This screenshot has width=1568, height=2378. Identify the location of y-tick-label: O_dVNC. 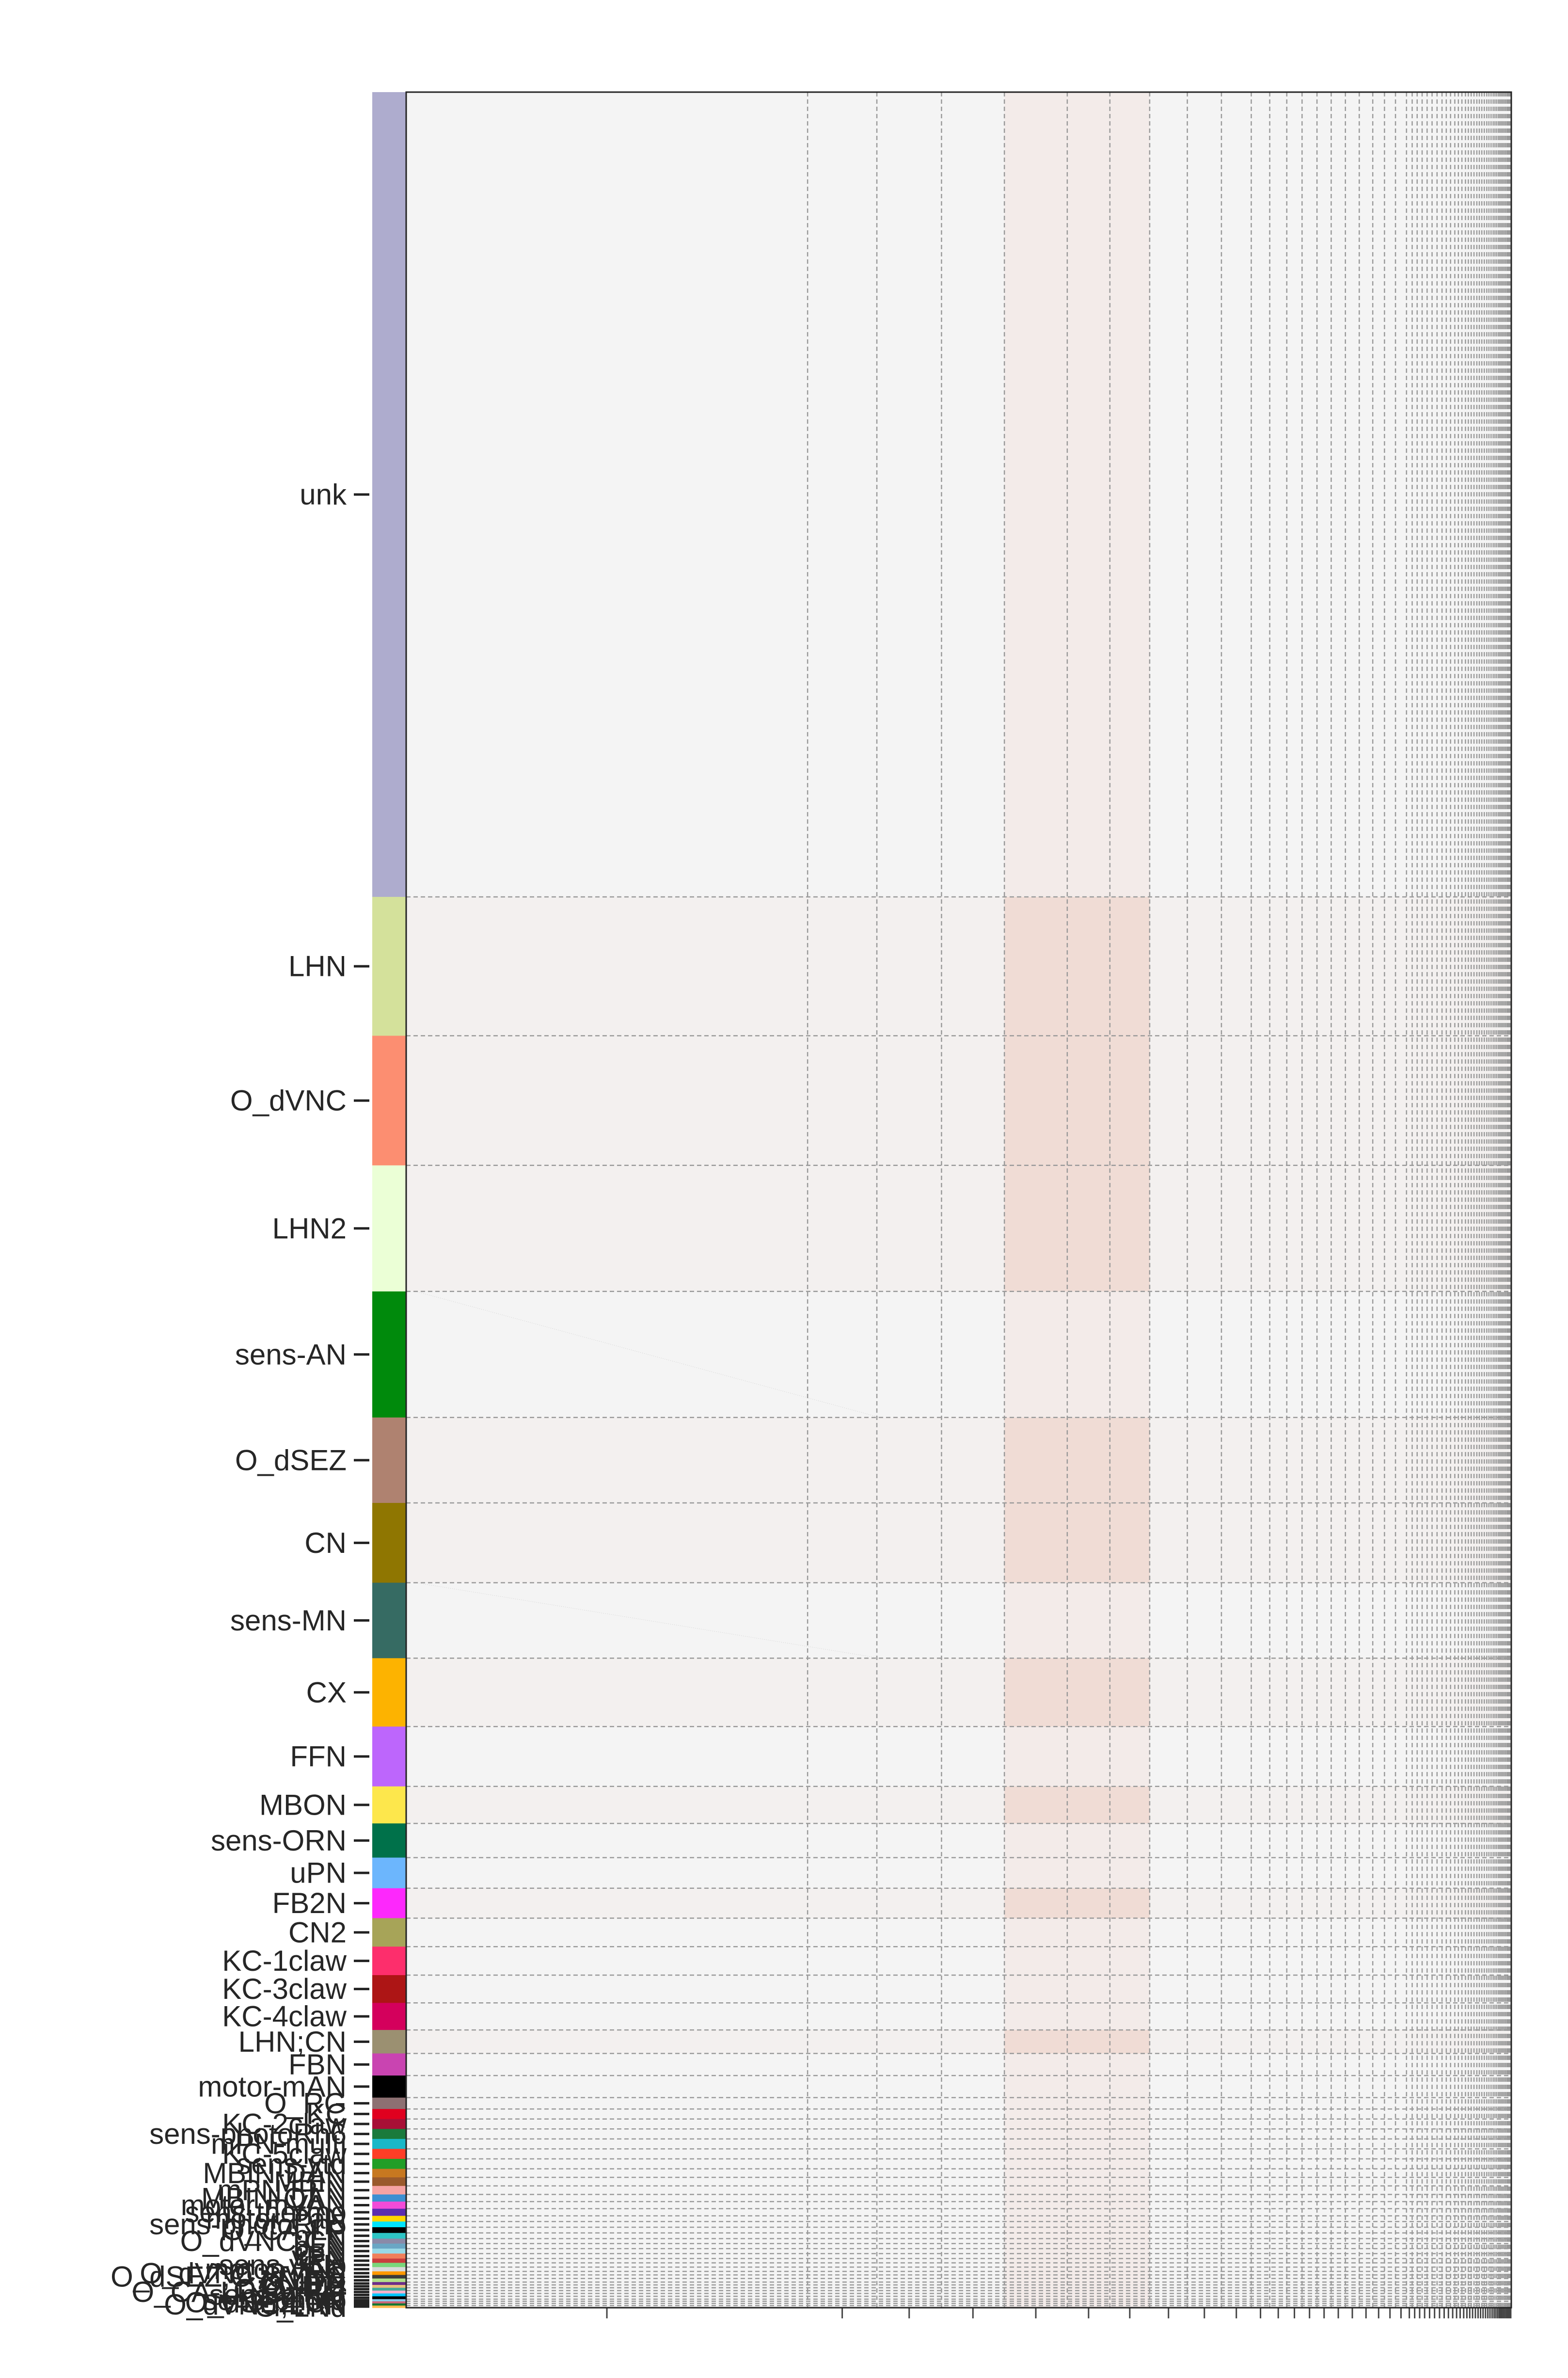
(288, 1101).